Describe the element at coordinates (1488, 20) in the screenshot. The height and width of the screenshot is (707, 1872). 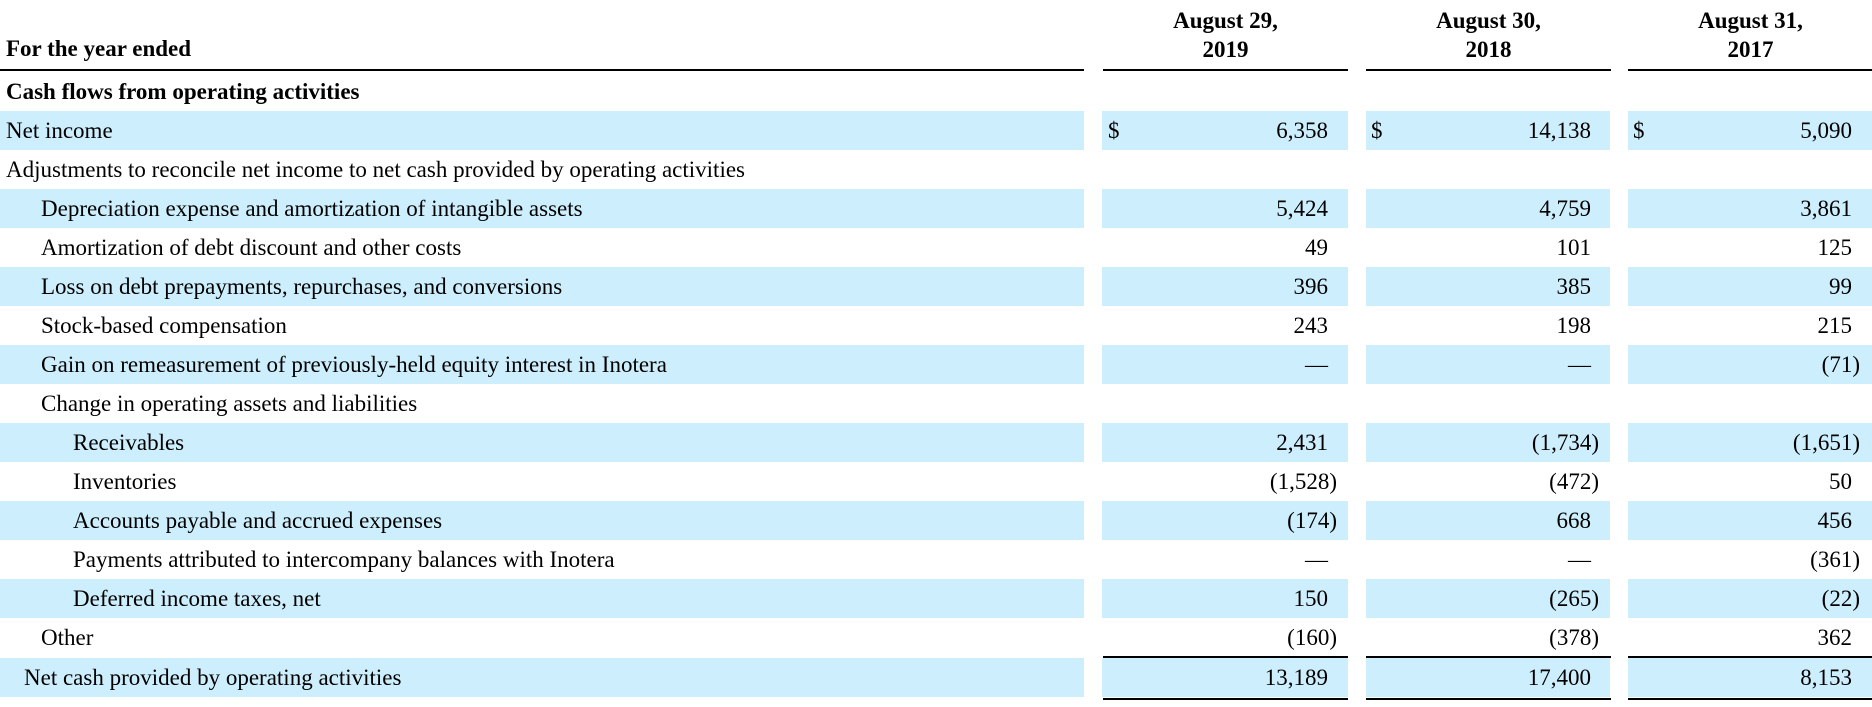
I see `column-header-line1: August 30,` at that location.